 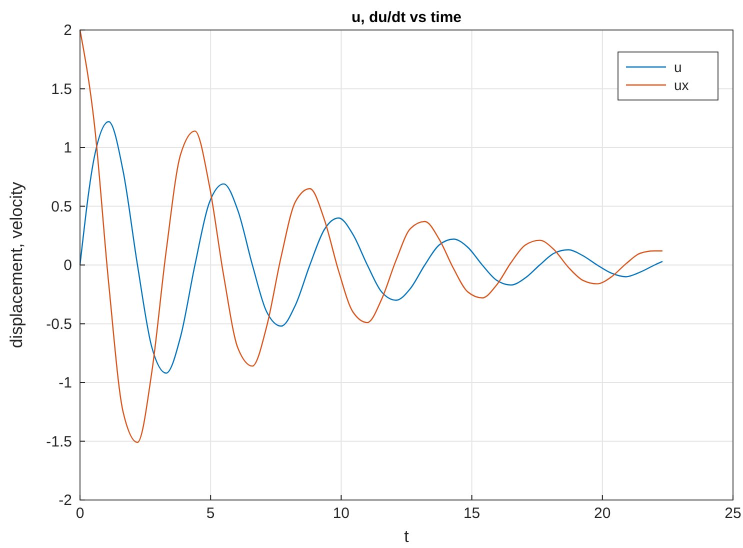 I want to click on x-tick-label: 5, so click(x=210, y=513).